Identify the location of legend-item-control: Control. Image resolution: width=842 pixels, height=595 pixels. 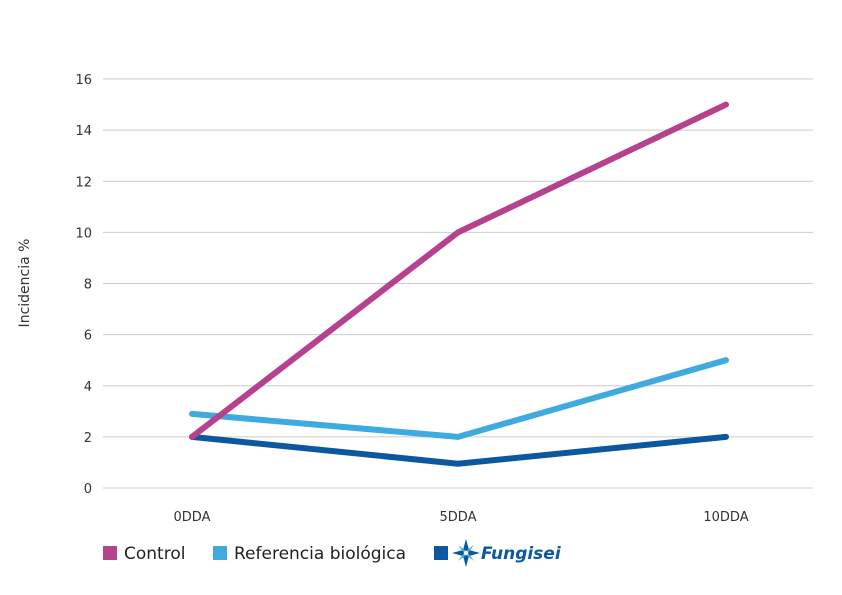
(144, 554).